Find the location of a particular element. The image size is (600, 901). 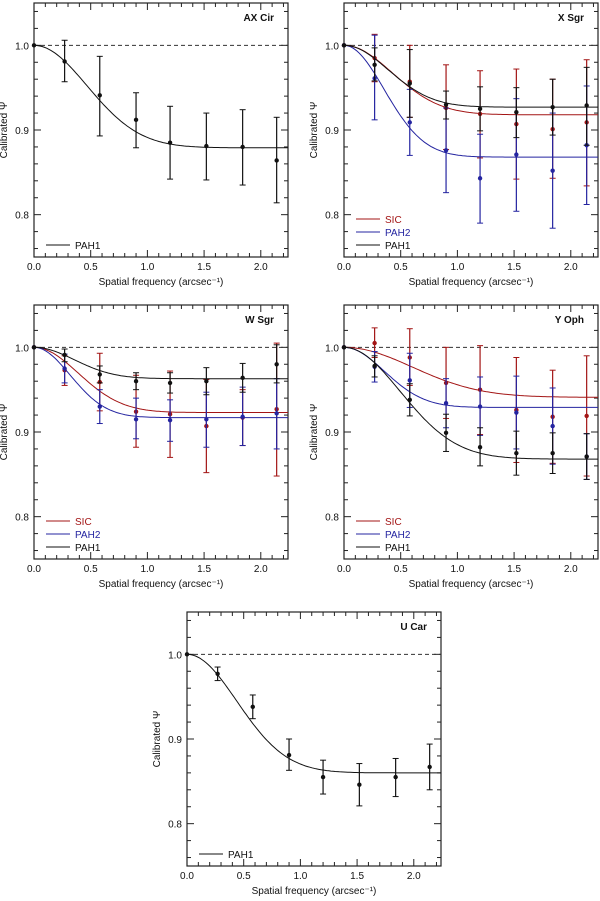

panel-title: X Sgr is located at coordinates (571, 18).